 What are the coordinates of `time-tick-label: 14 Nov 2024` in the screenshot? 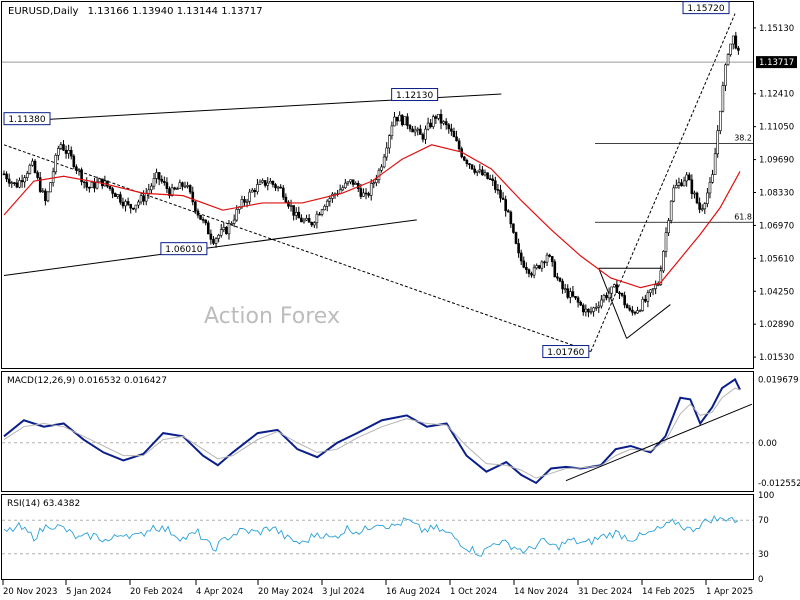 It's located at (541, 592).